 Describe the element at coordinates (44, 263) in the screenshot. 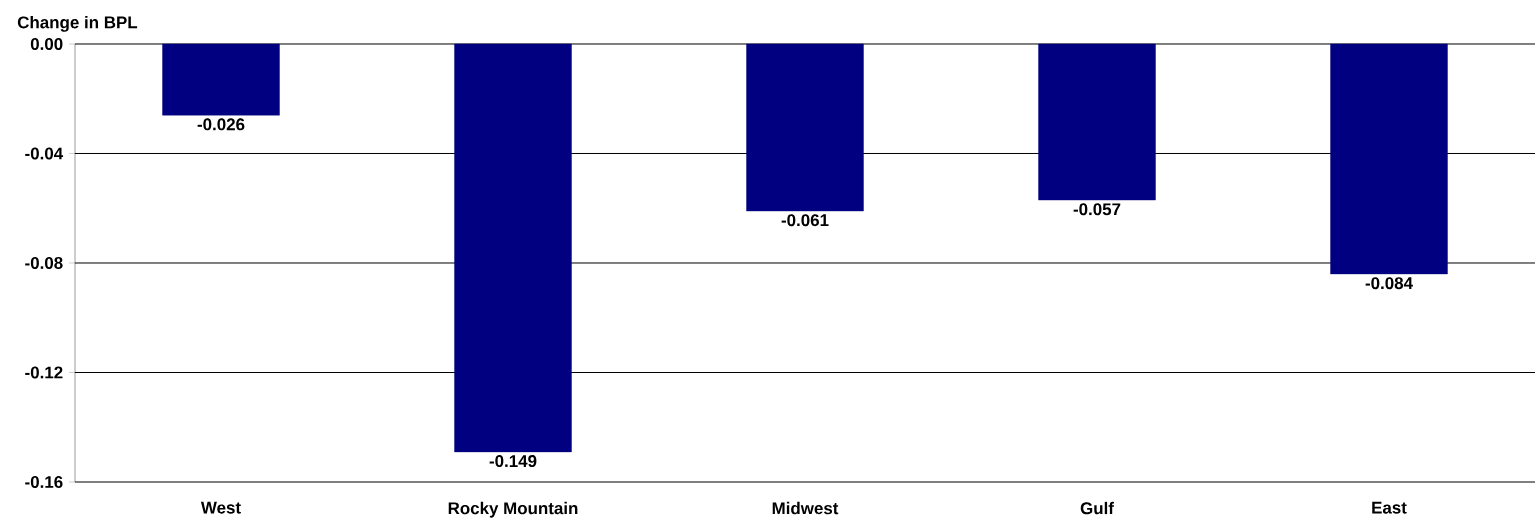

I see `y-tick-label: -0.08` at that location.